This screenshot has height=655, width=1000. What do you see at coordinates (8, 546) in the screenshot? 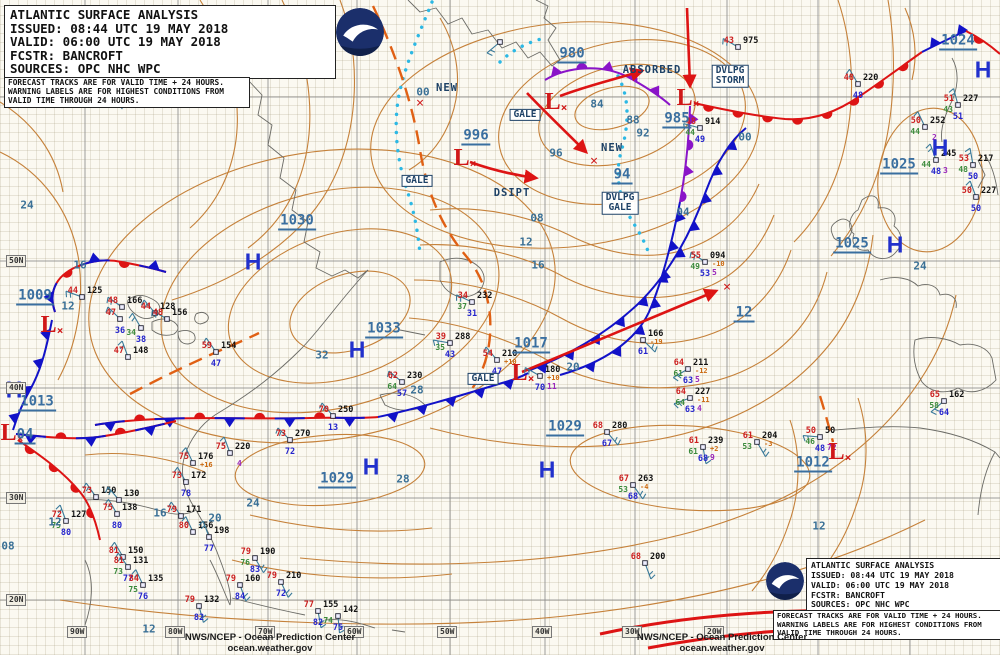
I see `isobar-value-label: 08` at bounding box center [8, 546].